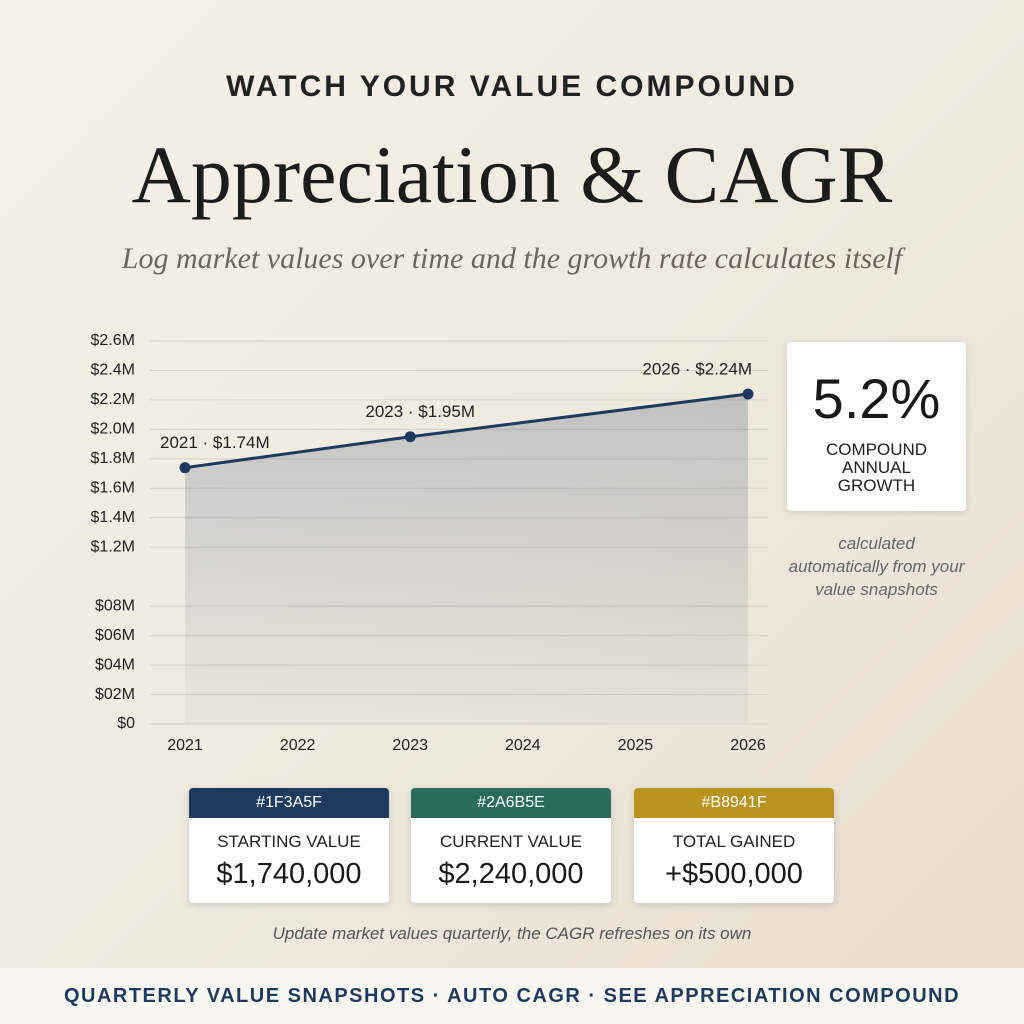 This screenshot has width=1024, height=1024. What do you see at coordinates (298, 745) in the screenshot?
I see `x-tick-label: 2022` at bounding box center [298, 745].